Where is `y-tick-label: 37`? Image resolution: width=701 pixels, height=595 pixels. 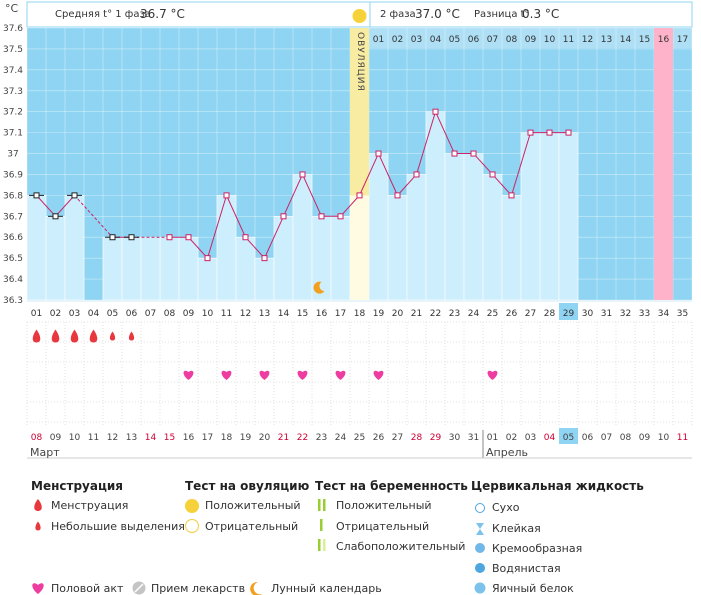
y-tick-label: 37 is located at coordinates (12, 155).